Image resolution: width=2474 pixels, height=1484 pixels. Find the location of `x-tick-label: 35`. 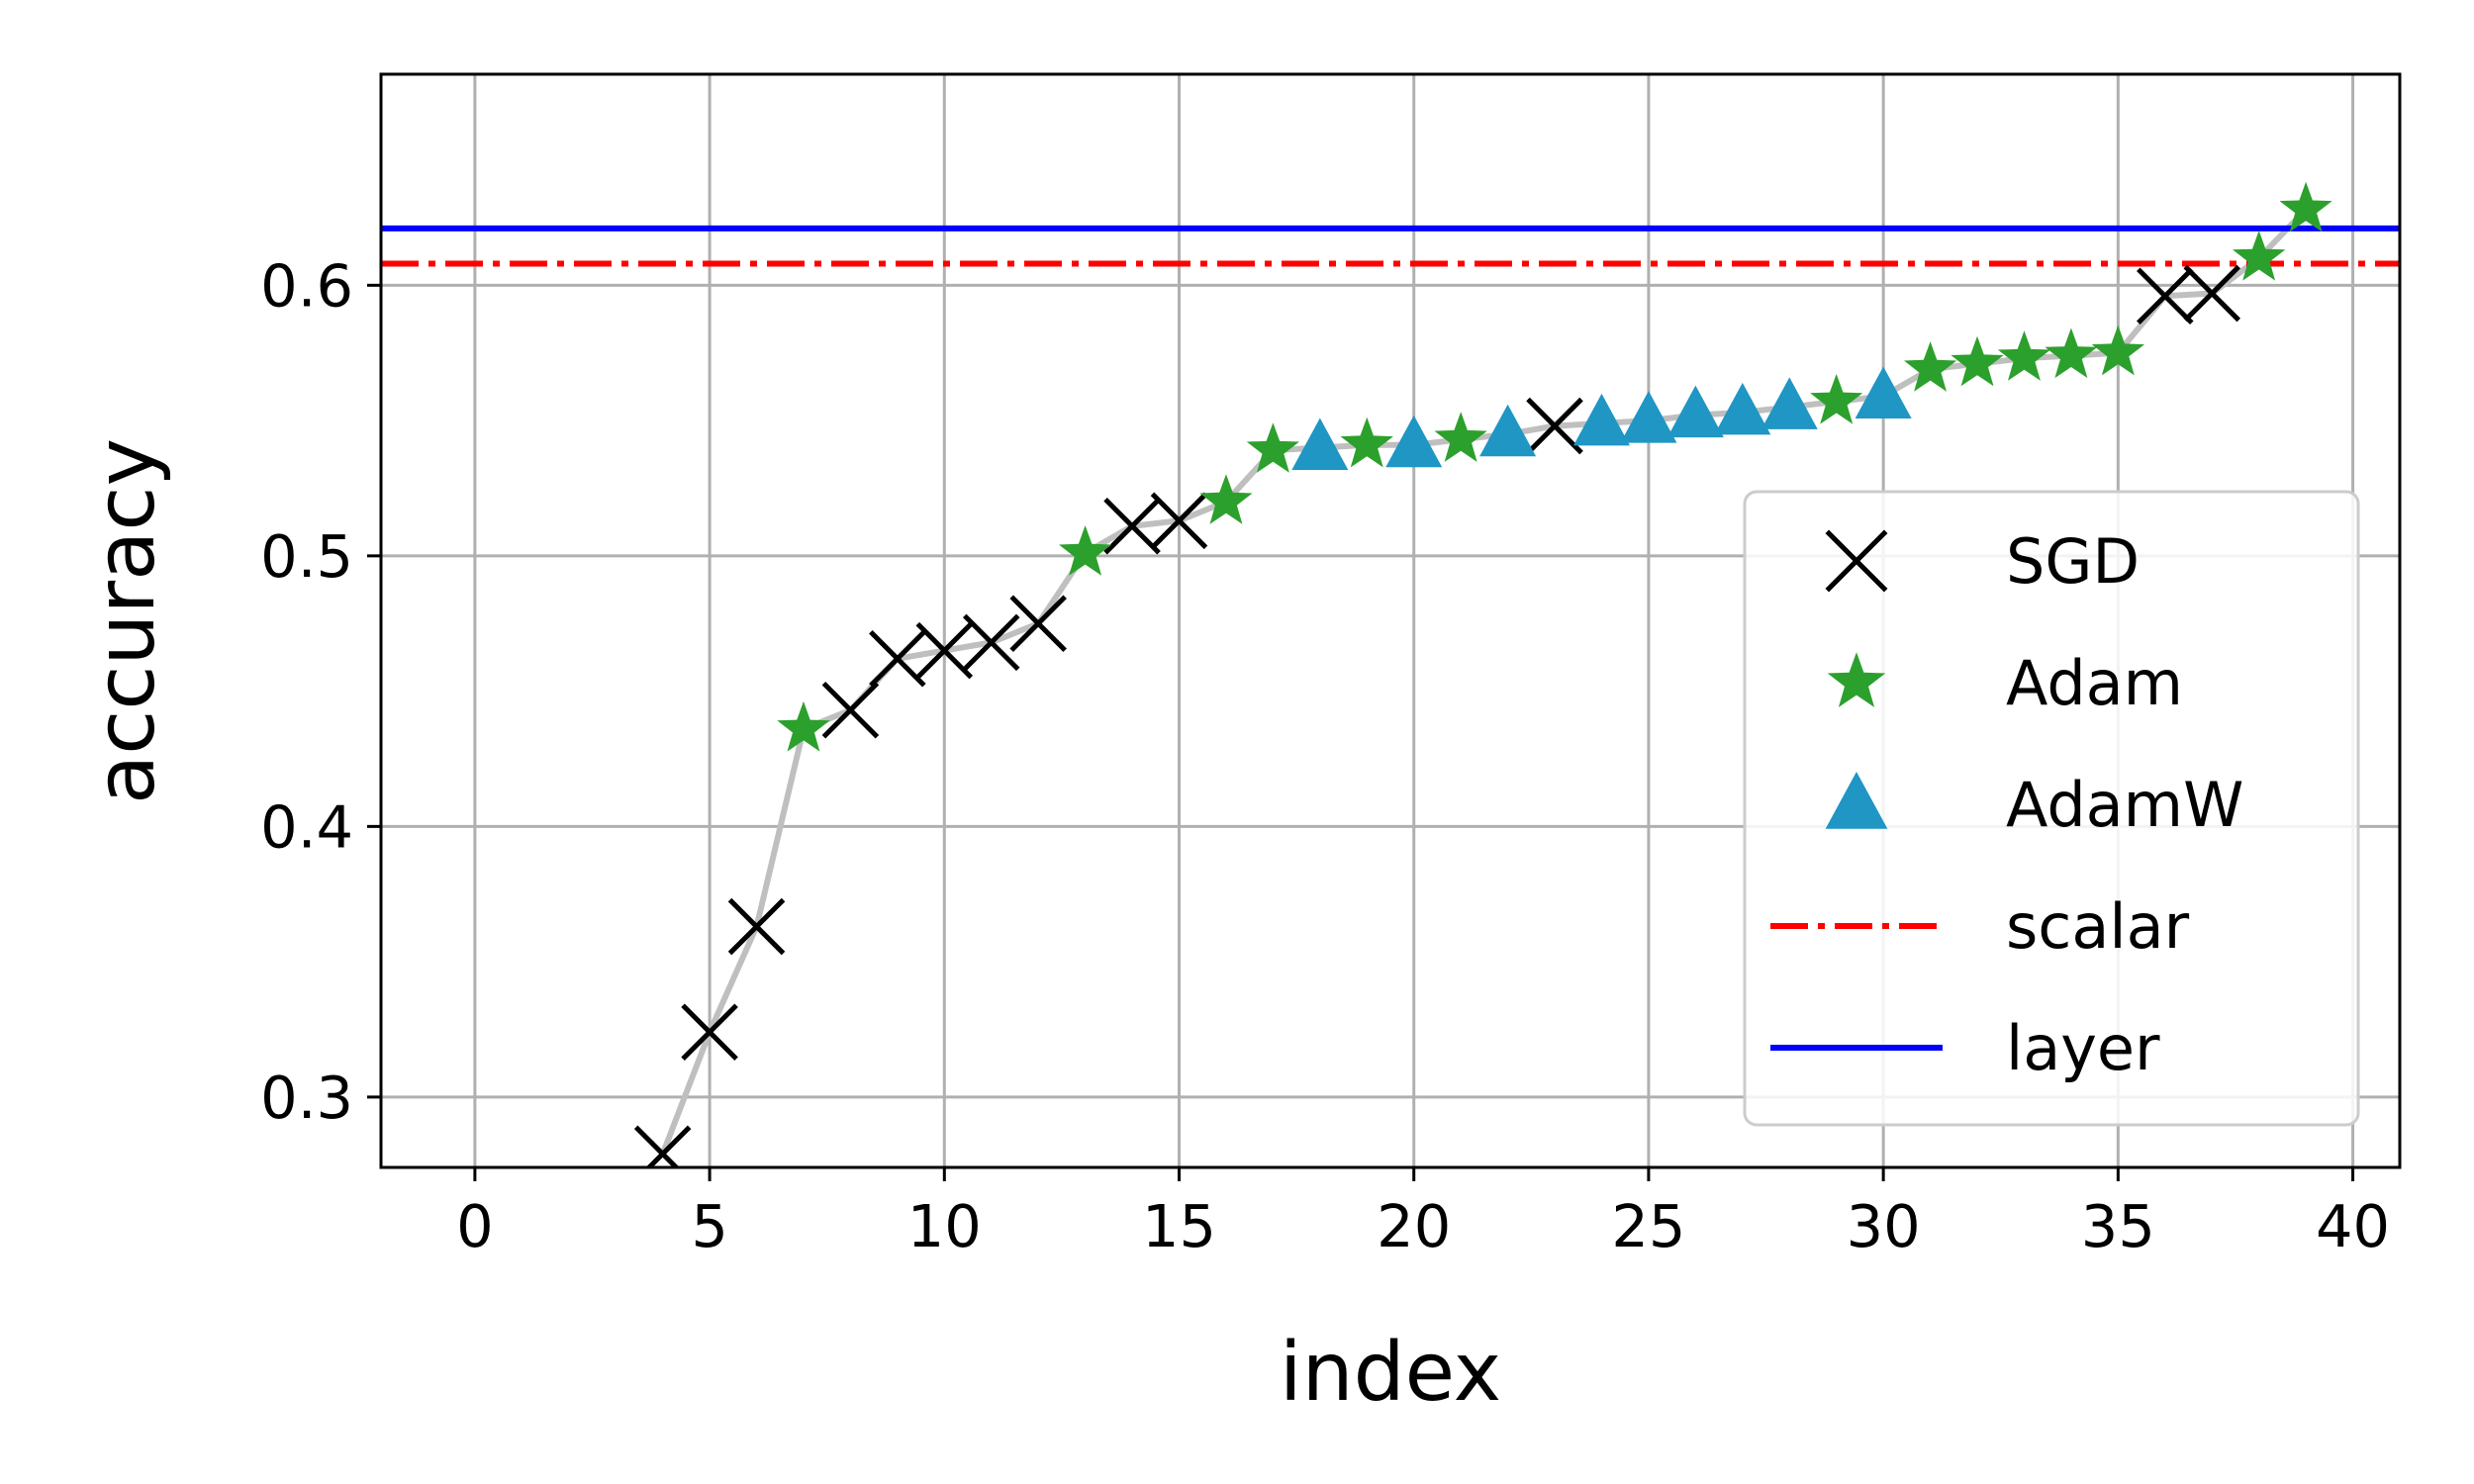

x-tick-label: 35 is located at coordinates (2118, 1226).